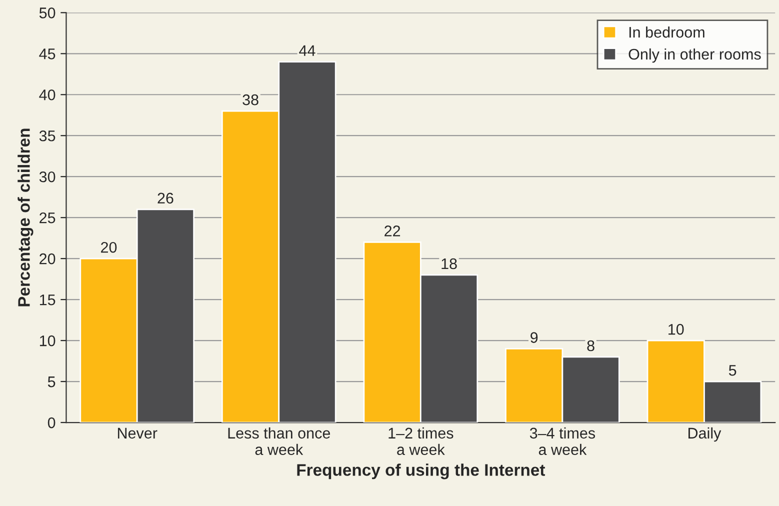 This screenshot has width=779, height=506. I want to click on x-tick-label: 1–2 times a week, so click(421, 441).